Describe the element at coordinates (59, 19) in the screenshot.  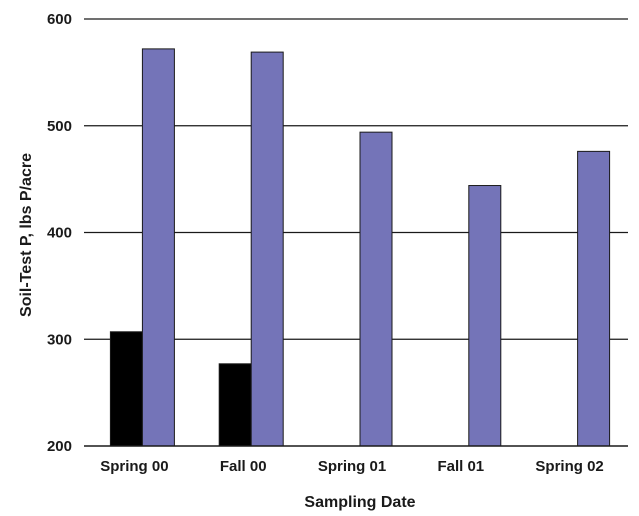
I see `y-tick-label: 600` at that location.